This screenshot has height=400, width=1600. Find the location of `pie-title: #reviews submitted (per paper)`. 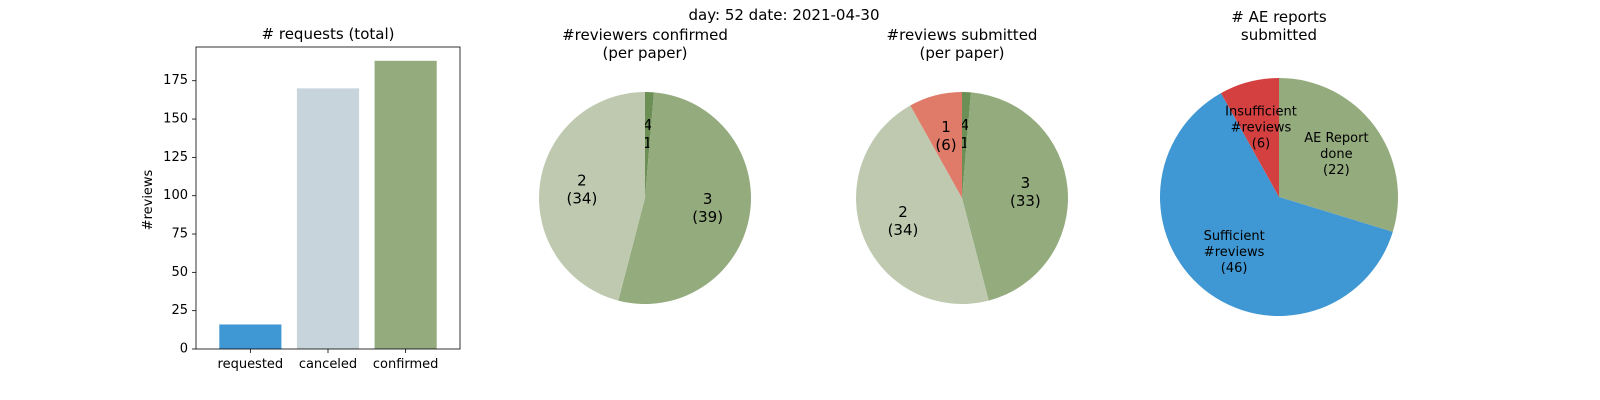

pie-title: #reviews submitted (per paper) is located at coordinates (962, 44).